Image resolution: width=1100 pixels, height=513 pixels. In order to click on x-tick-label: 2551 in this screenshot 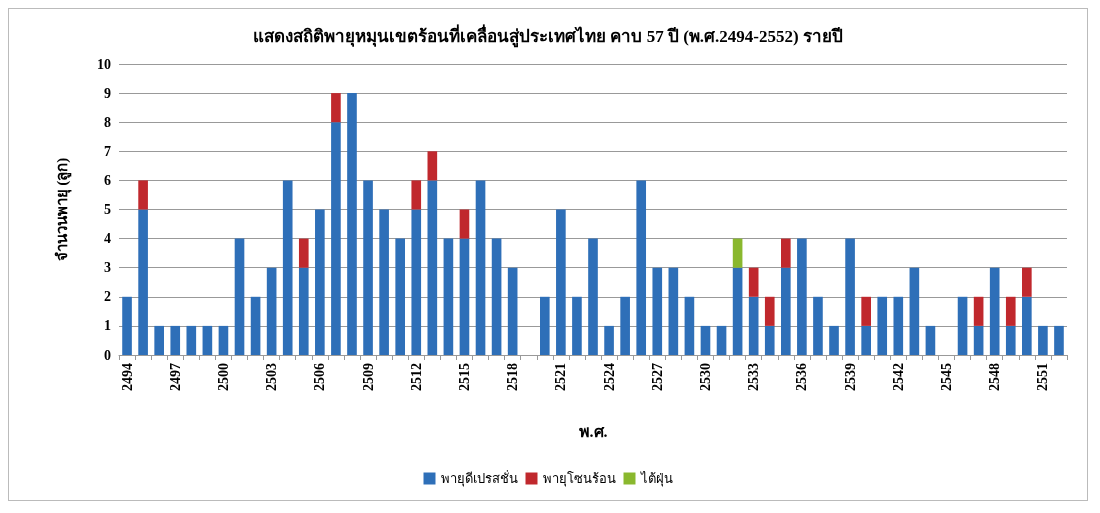, I will do `click(1043, 377)`.